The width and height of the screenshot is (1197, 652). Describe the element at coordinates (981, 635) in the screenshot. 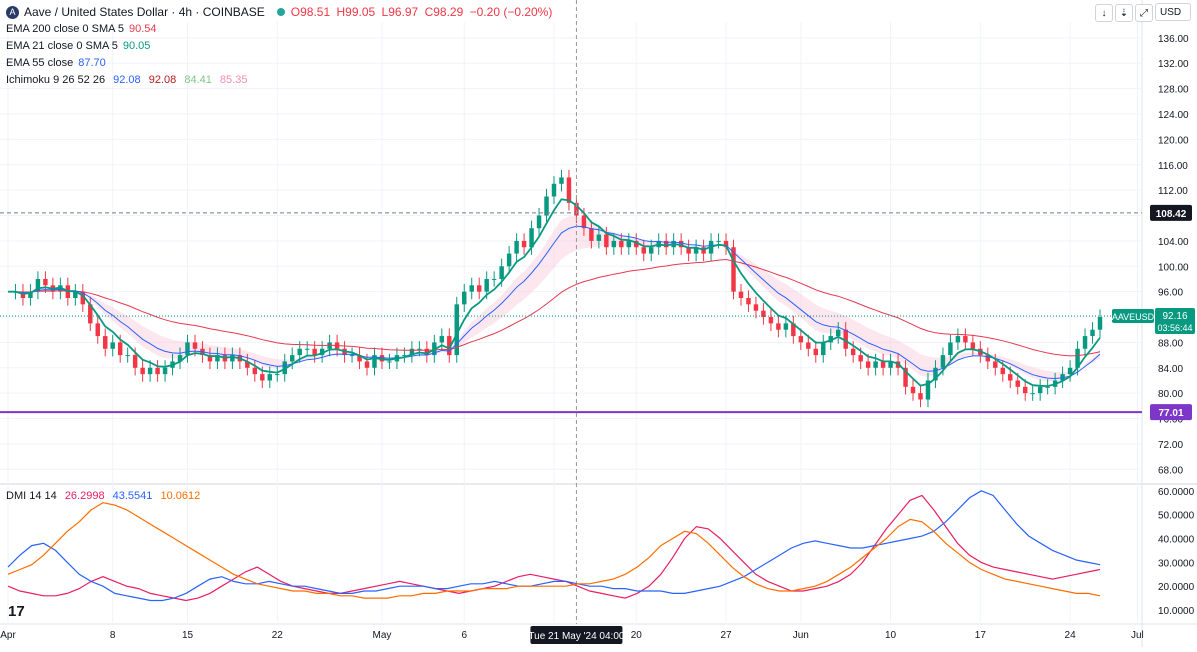

I see `time-tick-label: 17` at that location.